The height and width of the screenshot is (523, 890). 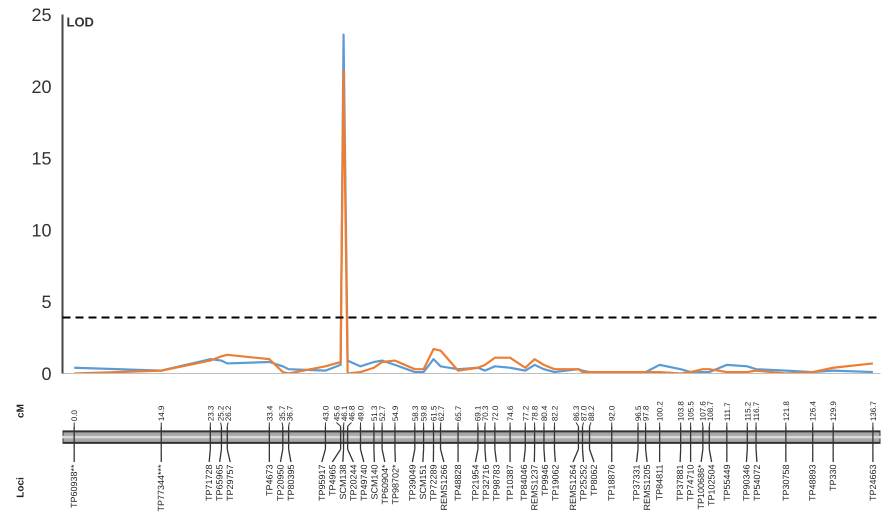 I want to click on x-tick-label: 121.8, so click(x=786, y=411).